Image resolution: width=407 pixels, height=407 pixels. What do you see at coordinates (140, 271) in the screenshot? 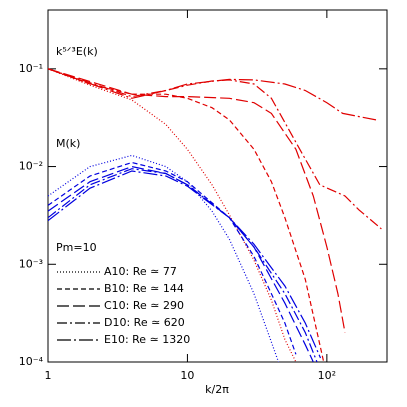
I see `legend-label: A10: Re ≃ 77` at bounding box center [140, 271].